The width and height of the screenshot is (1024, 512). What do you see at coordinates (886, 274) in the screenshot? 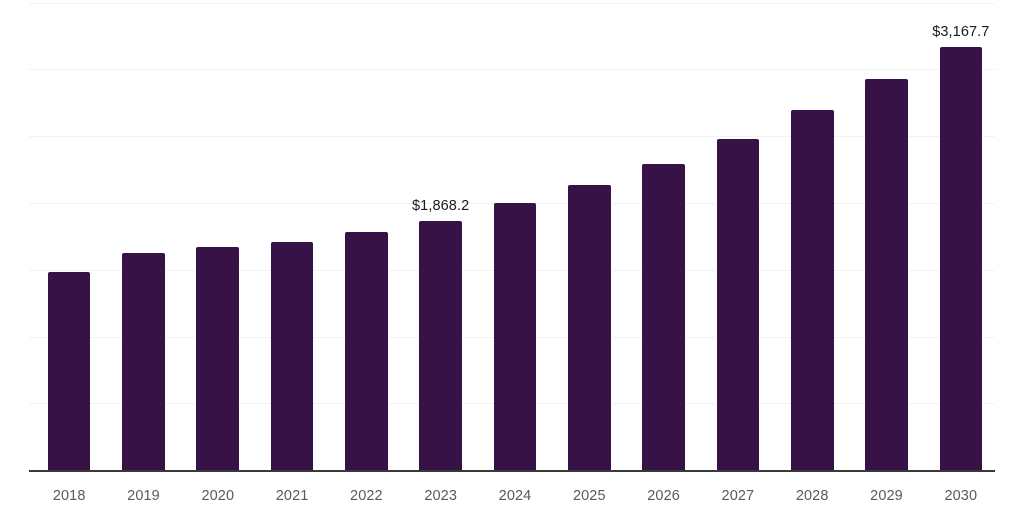
I see `bar-2029` at bounding box center [886, 274].